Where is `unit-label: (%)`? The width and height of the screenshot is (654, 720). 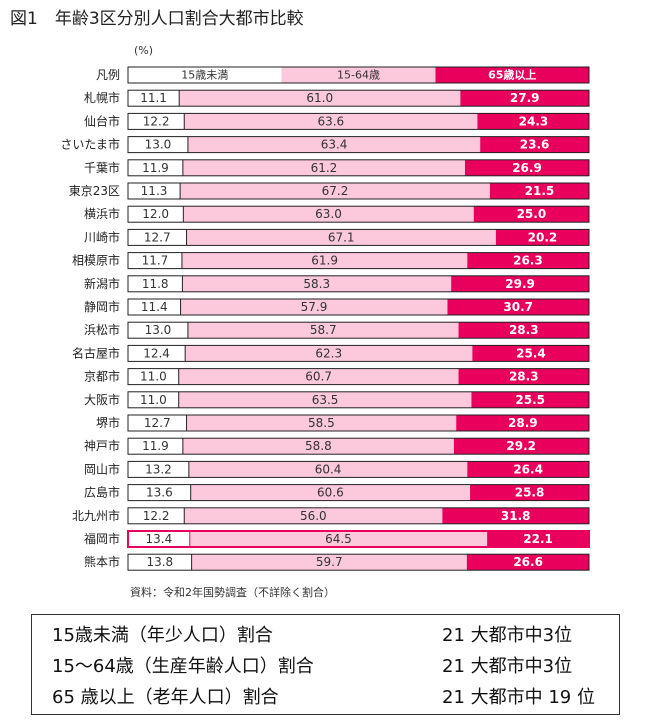 unit-label: (%) is located at coordinates (144, 50).